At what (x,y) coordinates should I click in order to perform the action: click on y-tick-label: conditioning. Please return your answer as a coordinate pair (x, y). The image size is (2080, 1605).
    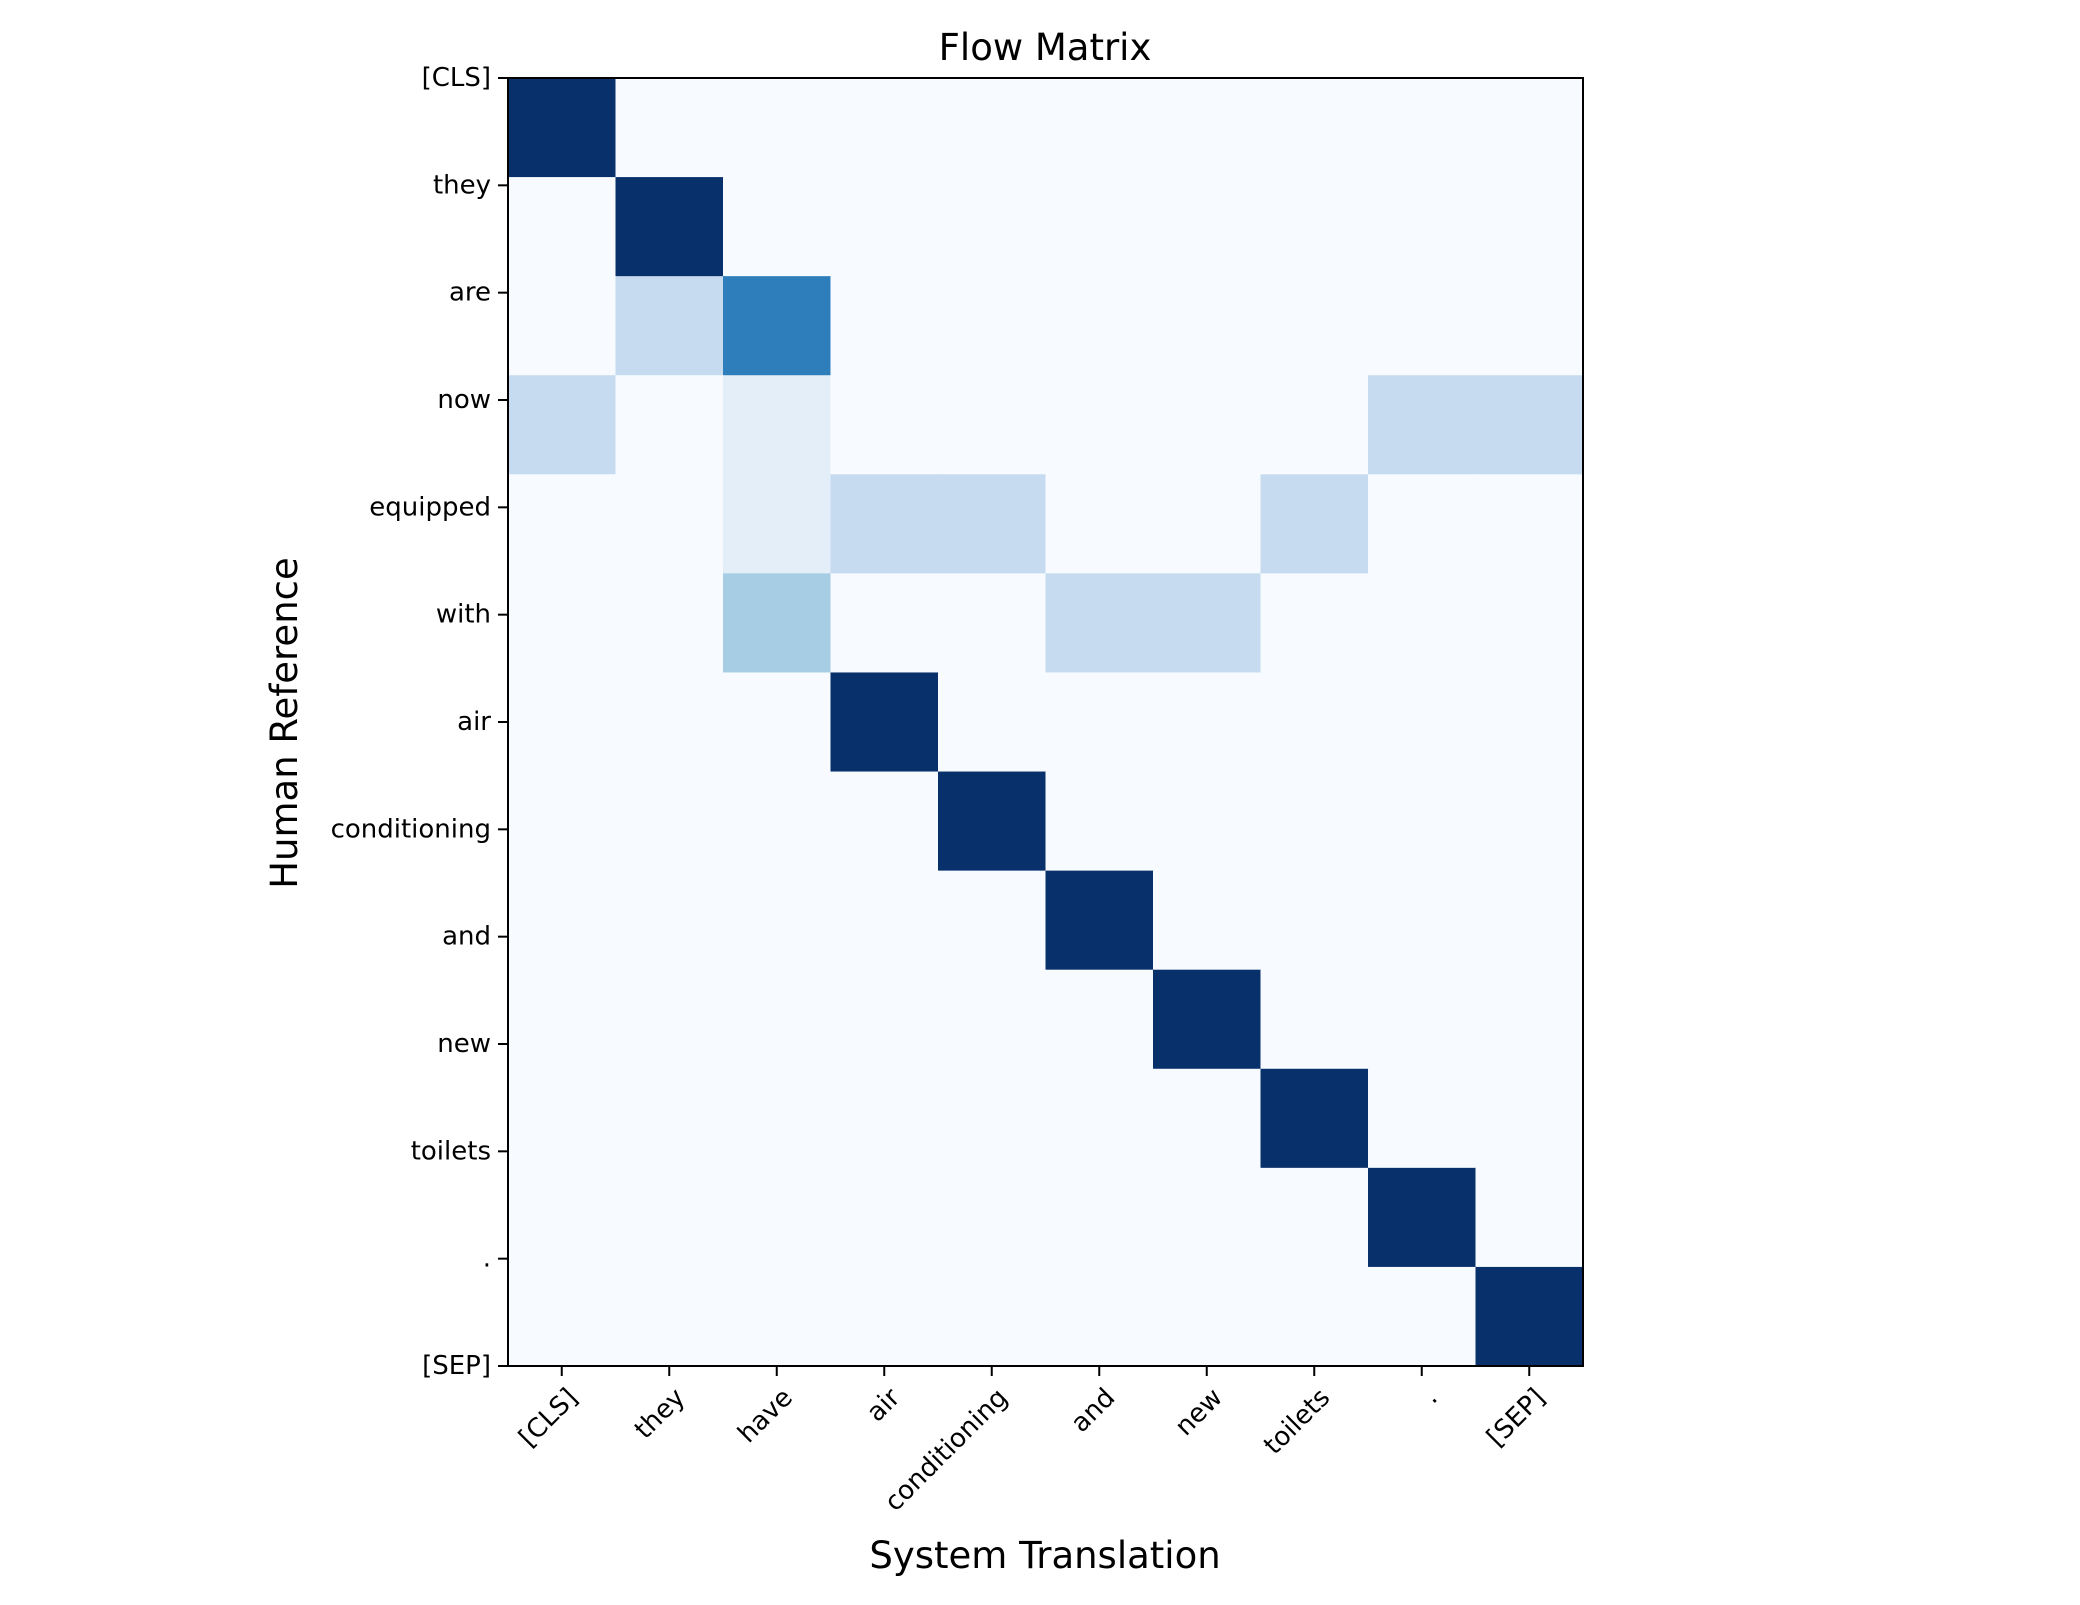
    Looking at the image, I should click on (411, 829).